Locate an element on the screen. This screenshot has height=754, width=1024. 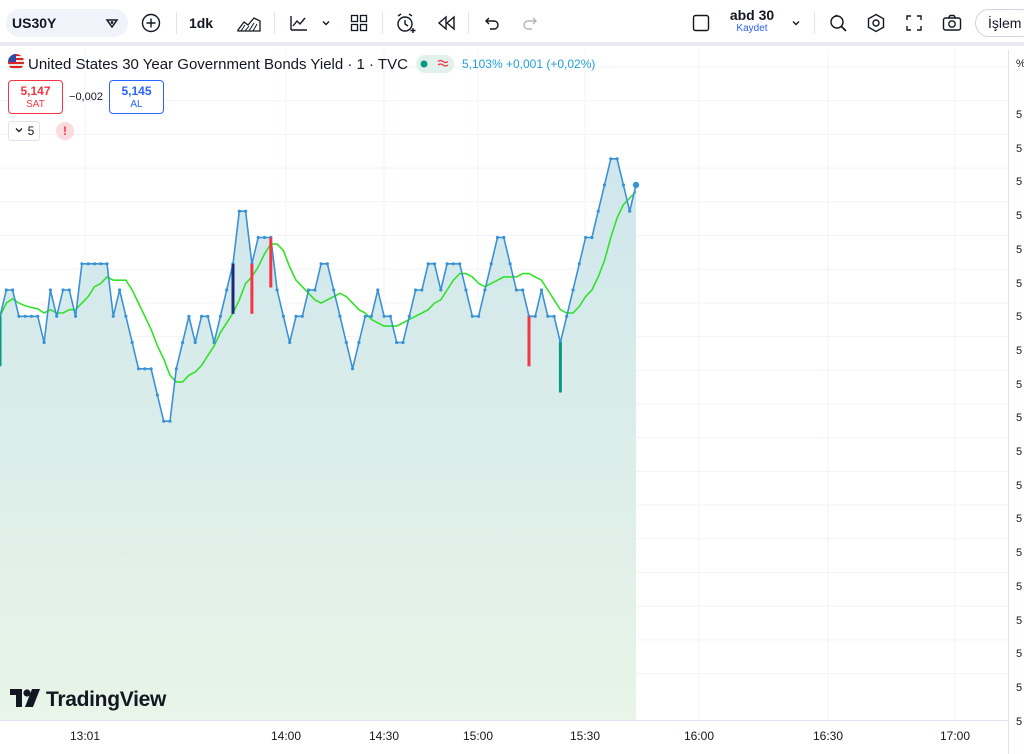
volume-bars is located at coordinates (281, 315).